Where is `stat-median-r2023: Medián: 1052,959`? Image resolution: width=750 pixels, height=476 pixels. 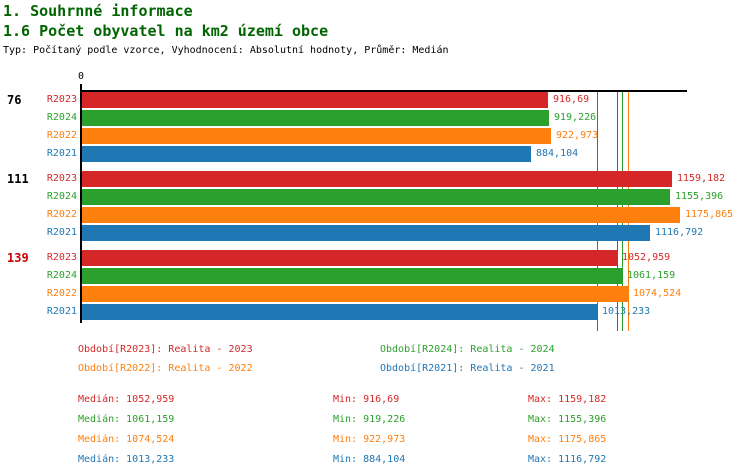
stat-median-r2023: Medián: 1052,959 is located at coordinates (126, 399).